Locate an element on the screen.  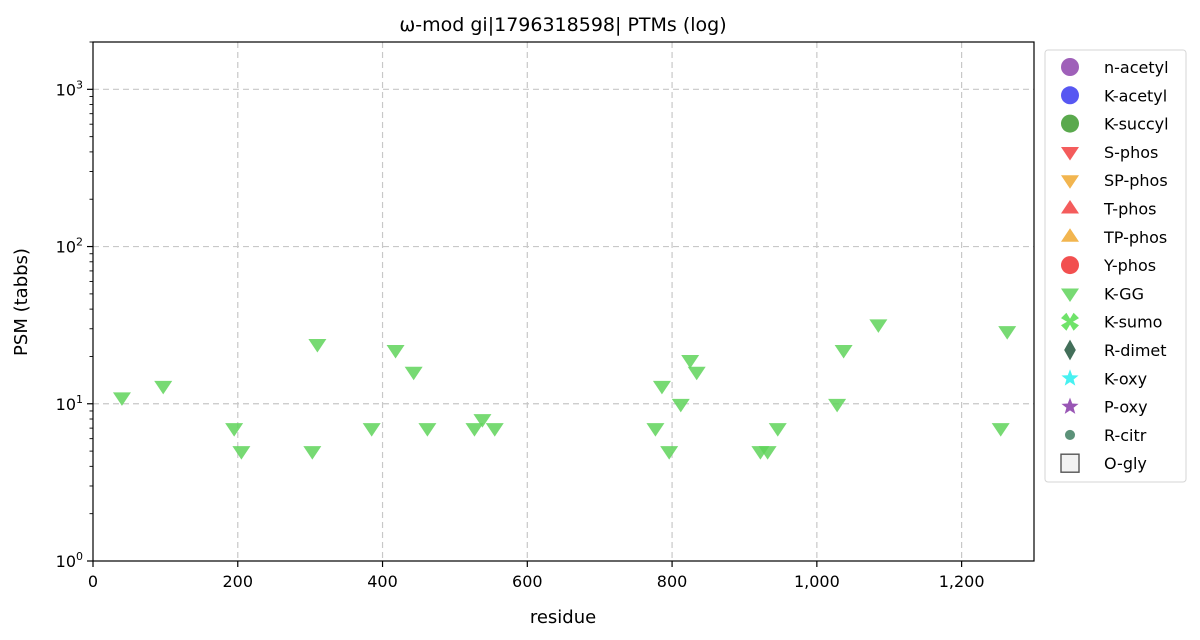
legend-item: P-oxy is located at coordinates (1104, 407).